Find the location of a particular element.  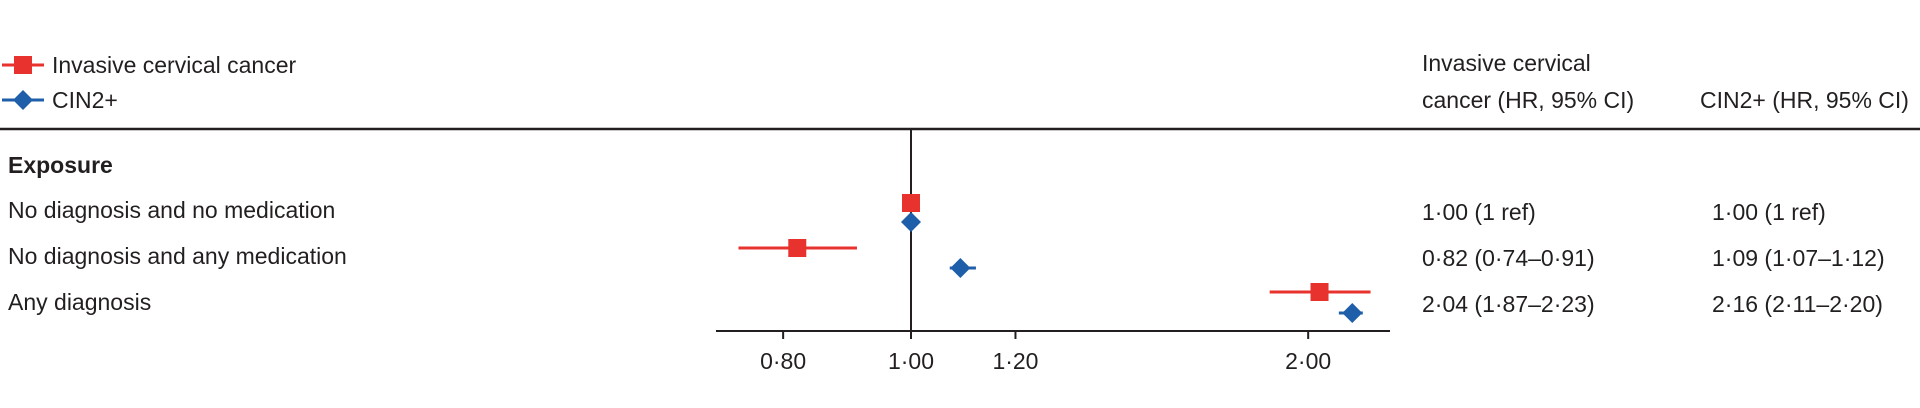

table-cell-cin2: 1·00 (1 ref) is located at coordinates (1769, 212).